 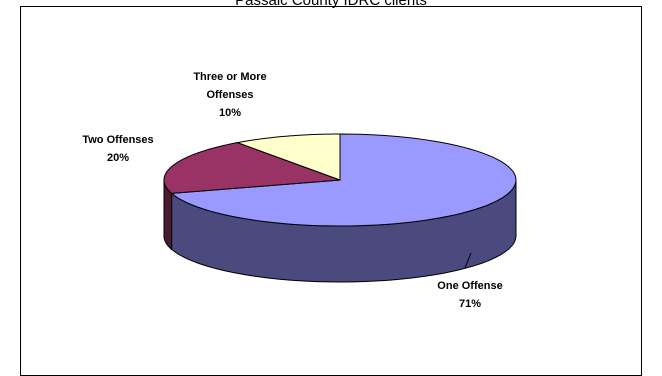 I want to click on slice-value-three-or-more: 10%, so click(x=230, y=113).